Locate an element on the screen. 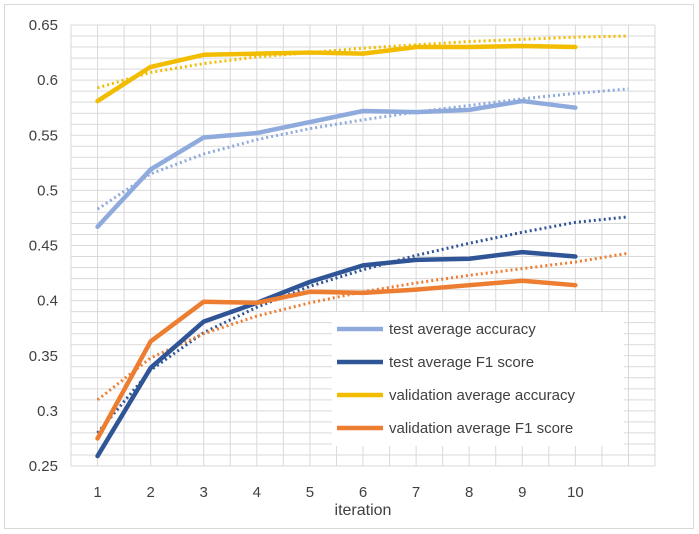 This screenshot has height=534, width=699. y-tick-labels: 0.25 0.3 0.35 0.4 0.45 0.5 0.55 0.6 0.65 is located at coordinates (43, 246).